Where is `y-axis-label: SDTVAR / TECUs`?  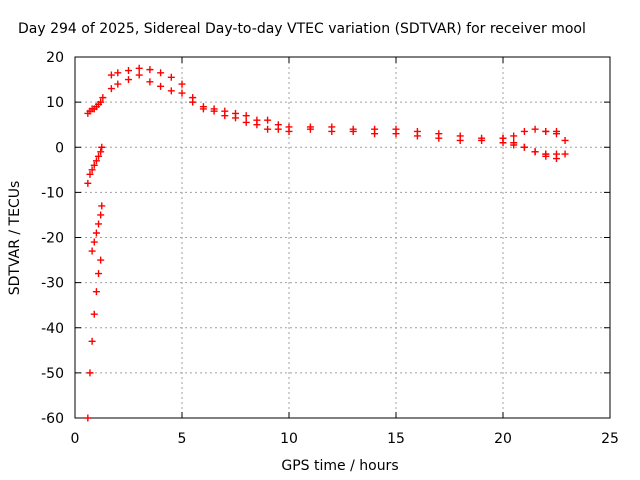 y-axis-label: SDTVAR / TECUs is located at coordinates (15, 238).